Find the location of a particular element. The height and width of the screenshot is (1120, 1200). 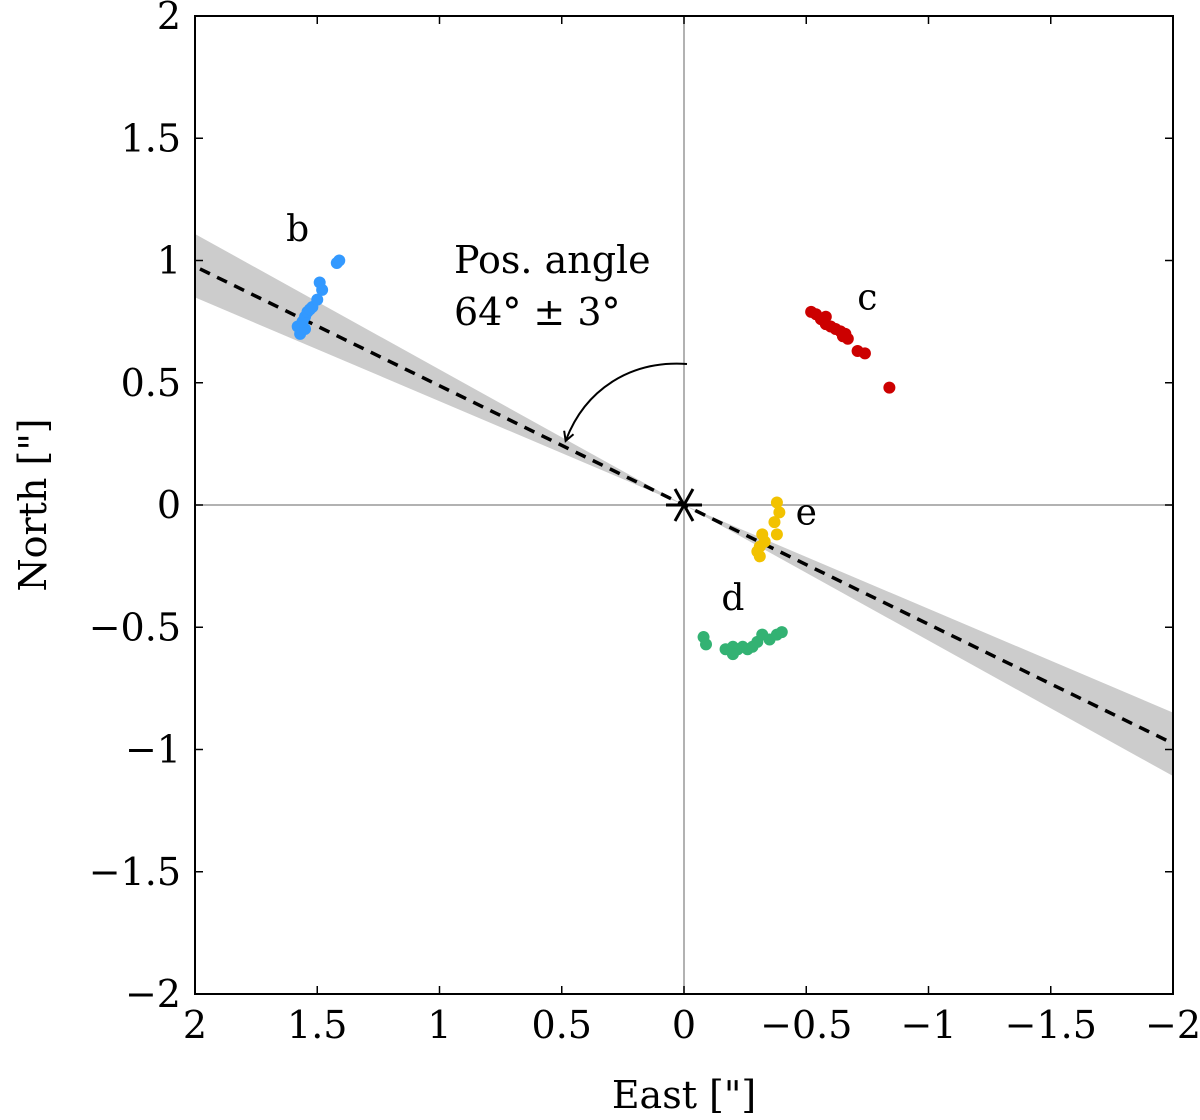

star-marker-stroke is located at coordinates (684, 505).